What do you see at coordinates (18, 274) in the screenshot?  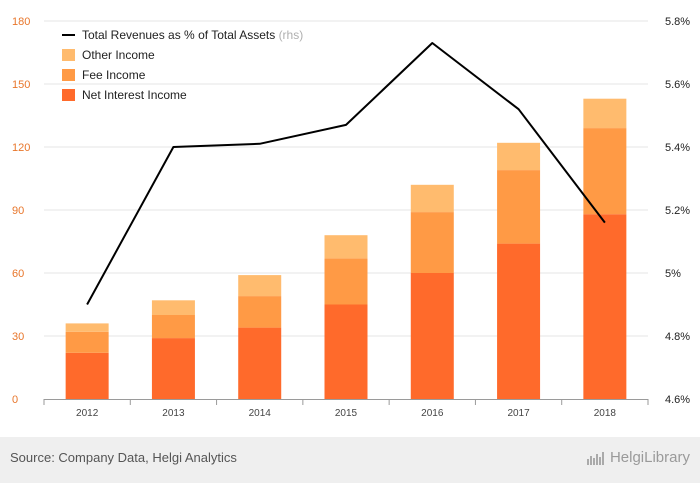 I see `y-tick-label: 60` at bounding box center [18, 274].